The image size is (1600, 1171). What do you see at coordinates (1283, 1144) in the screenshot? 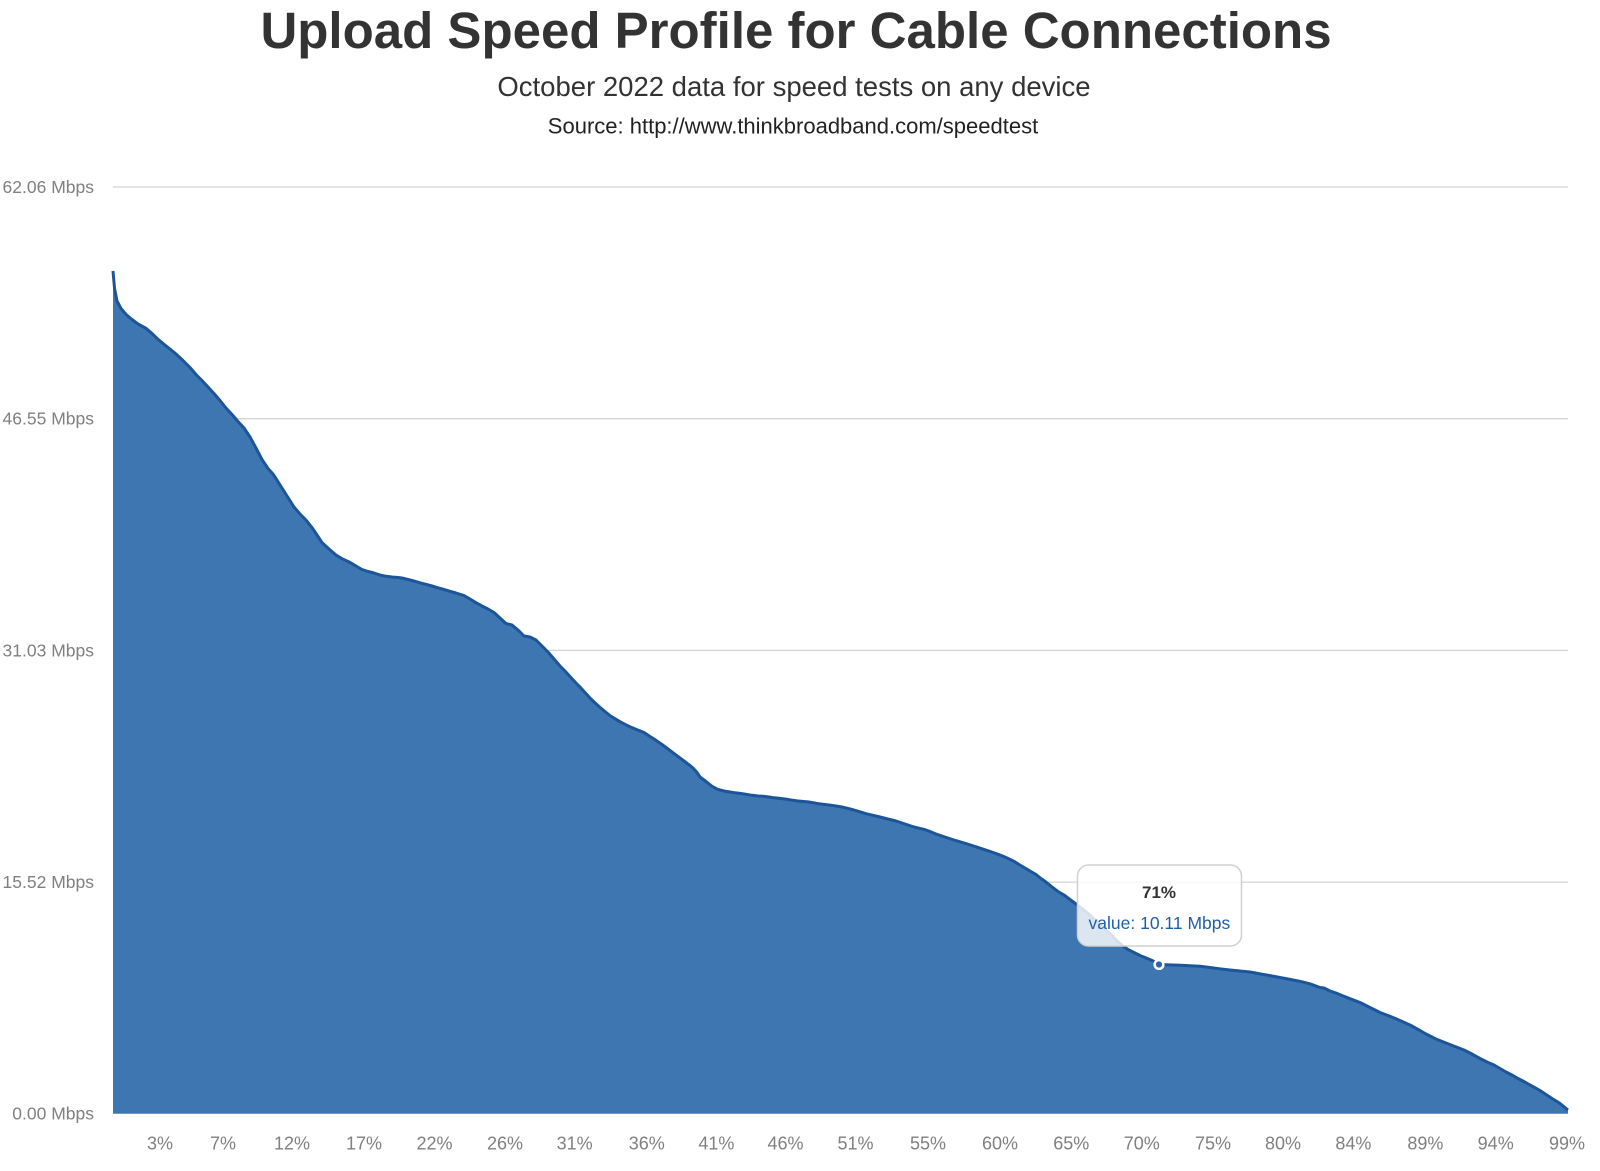
I see `svg-text: 80%` at bounding box center [1283, 1144].